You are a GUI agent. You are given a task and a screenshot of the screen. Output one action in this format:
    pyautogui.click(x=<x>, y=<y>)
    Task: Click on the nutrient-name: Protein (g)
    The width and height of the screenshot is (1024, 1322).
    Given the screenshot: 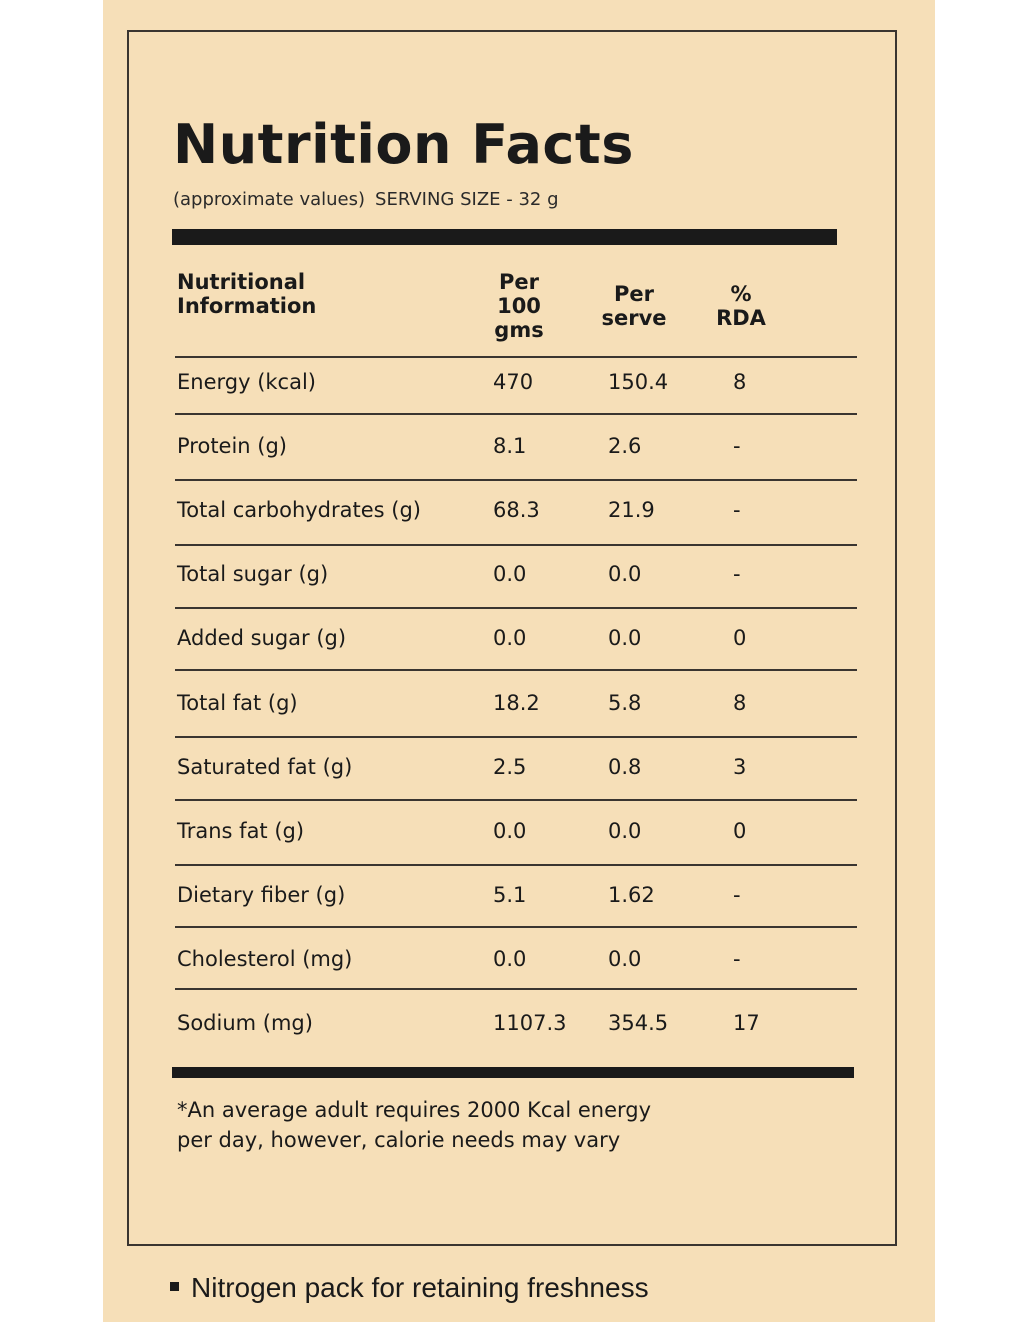 What is the action you would take?
    pyautogui.click(x=232, y=446)
    